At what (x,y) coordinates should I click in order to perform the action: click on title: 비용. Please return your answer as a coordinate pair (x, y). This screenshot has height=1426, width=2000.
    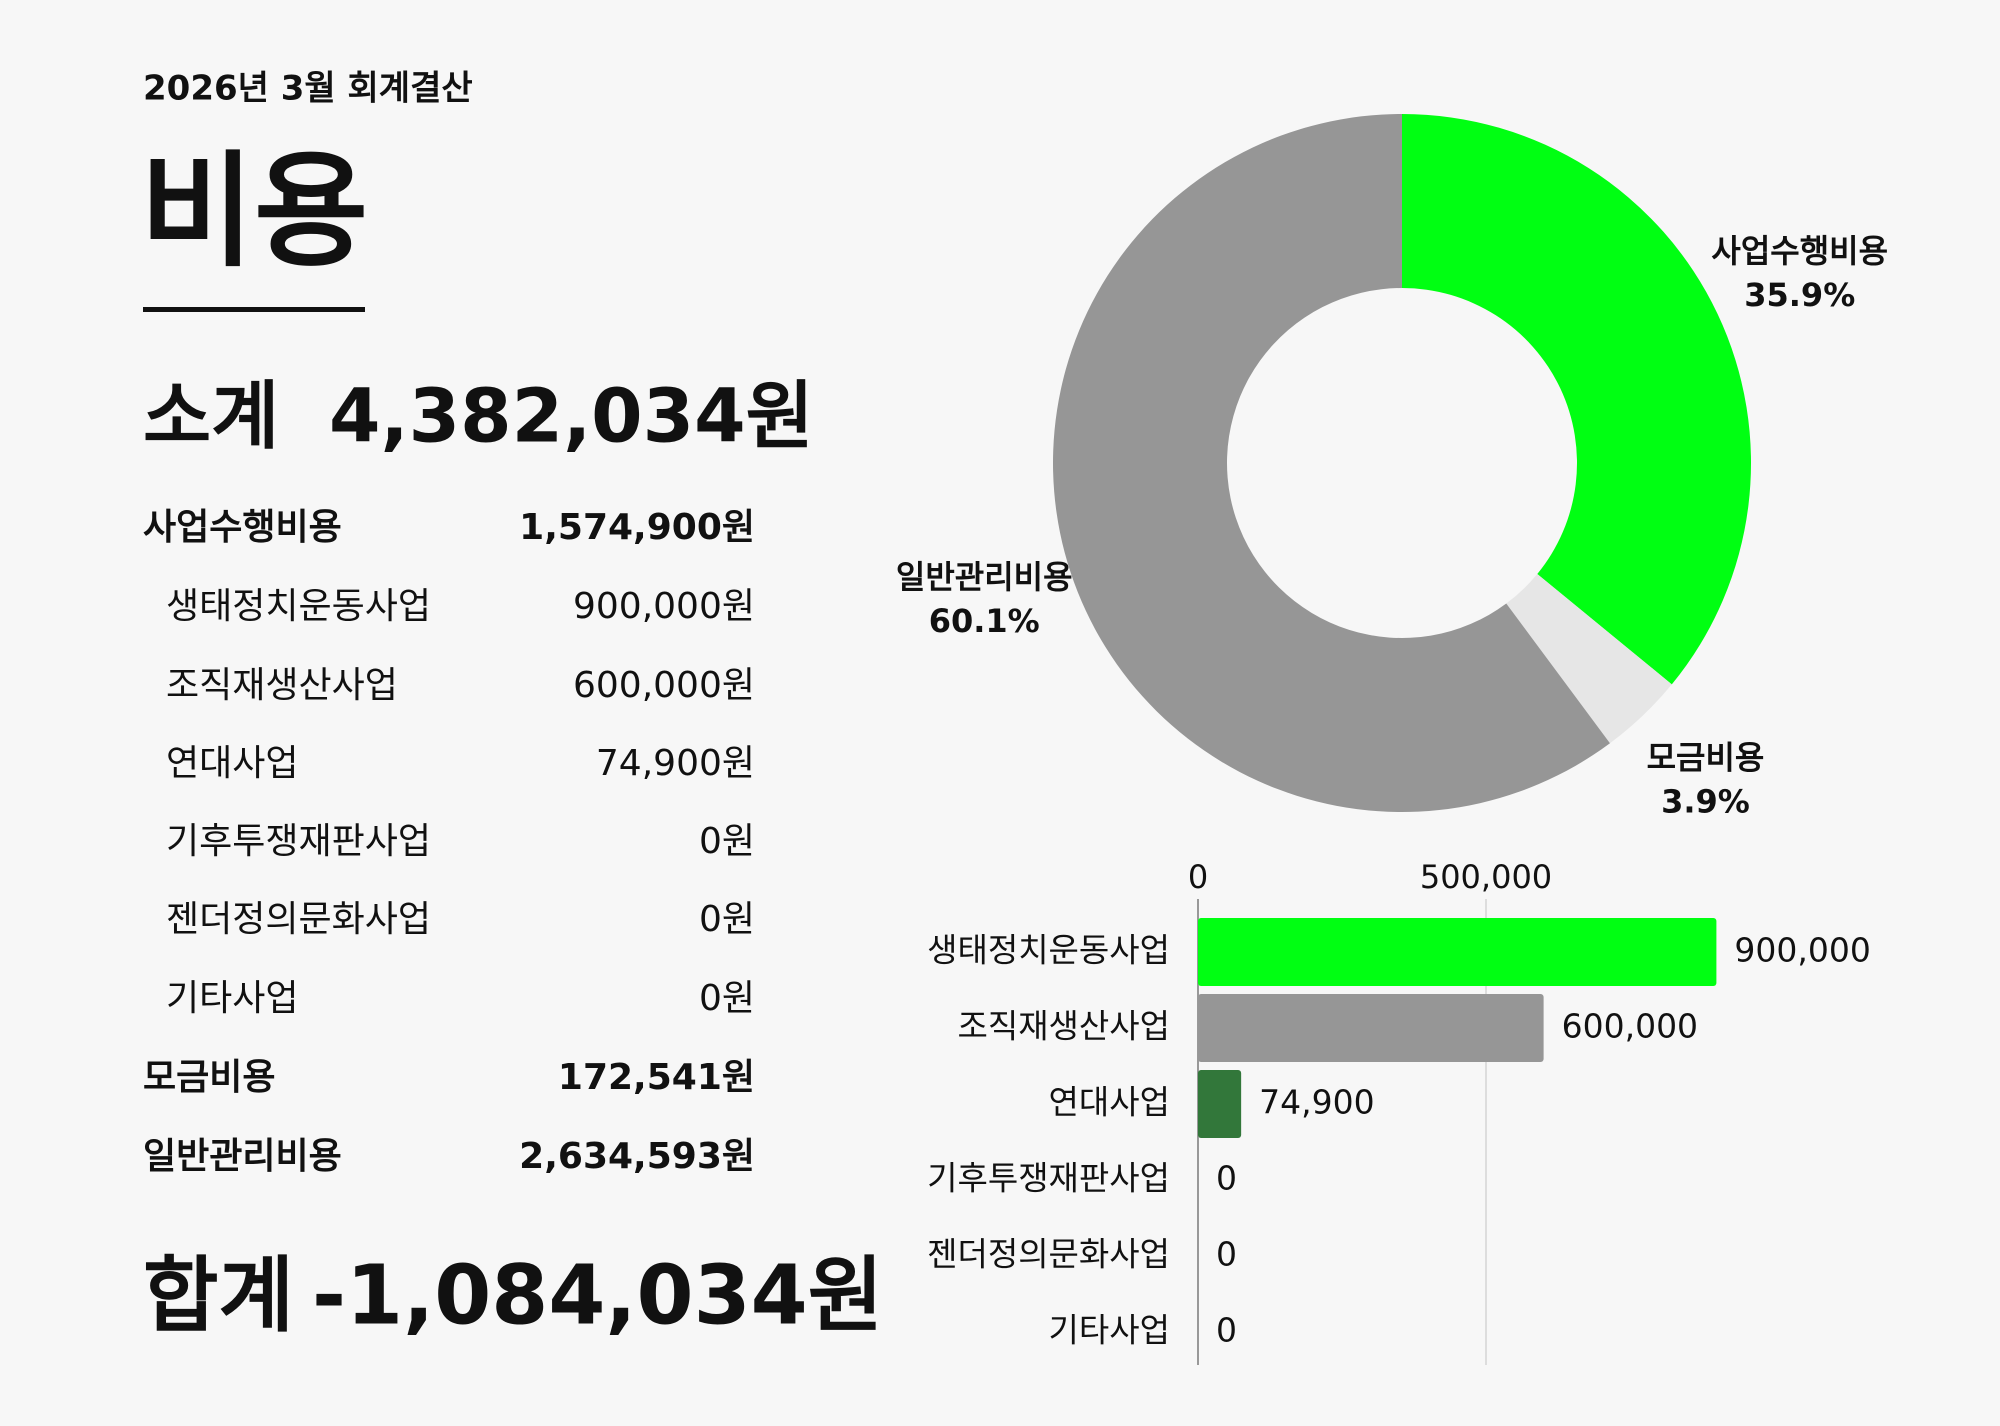
    Looking at the image, I should click on (254, 212).